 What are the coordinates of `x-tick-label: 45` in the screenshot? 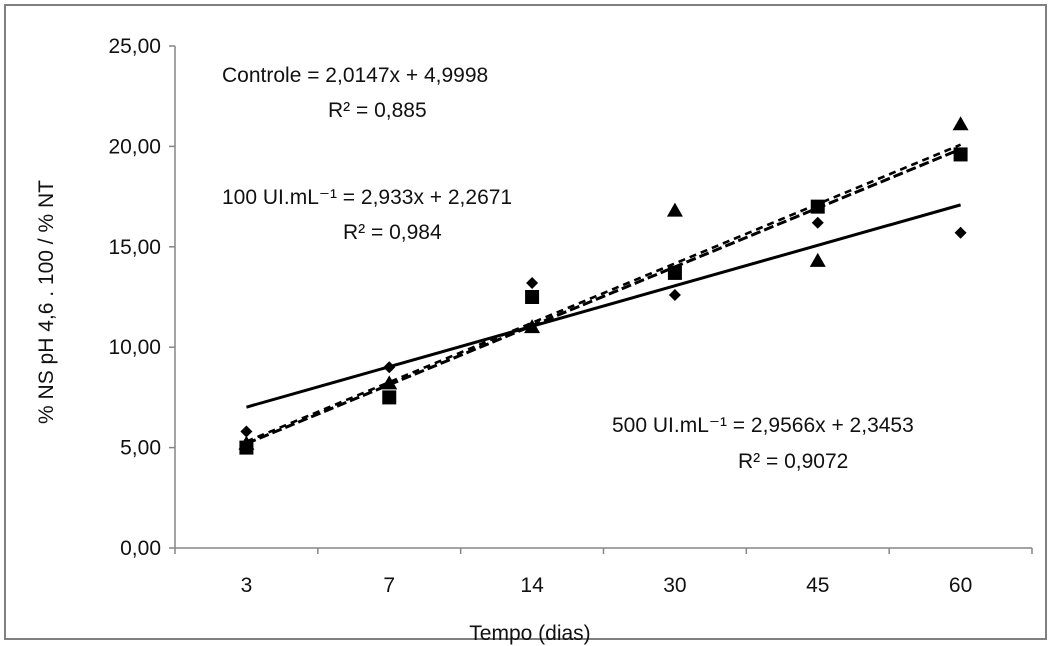 It's located at (817, 585).